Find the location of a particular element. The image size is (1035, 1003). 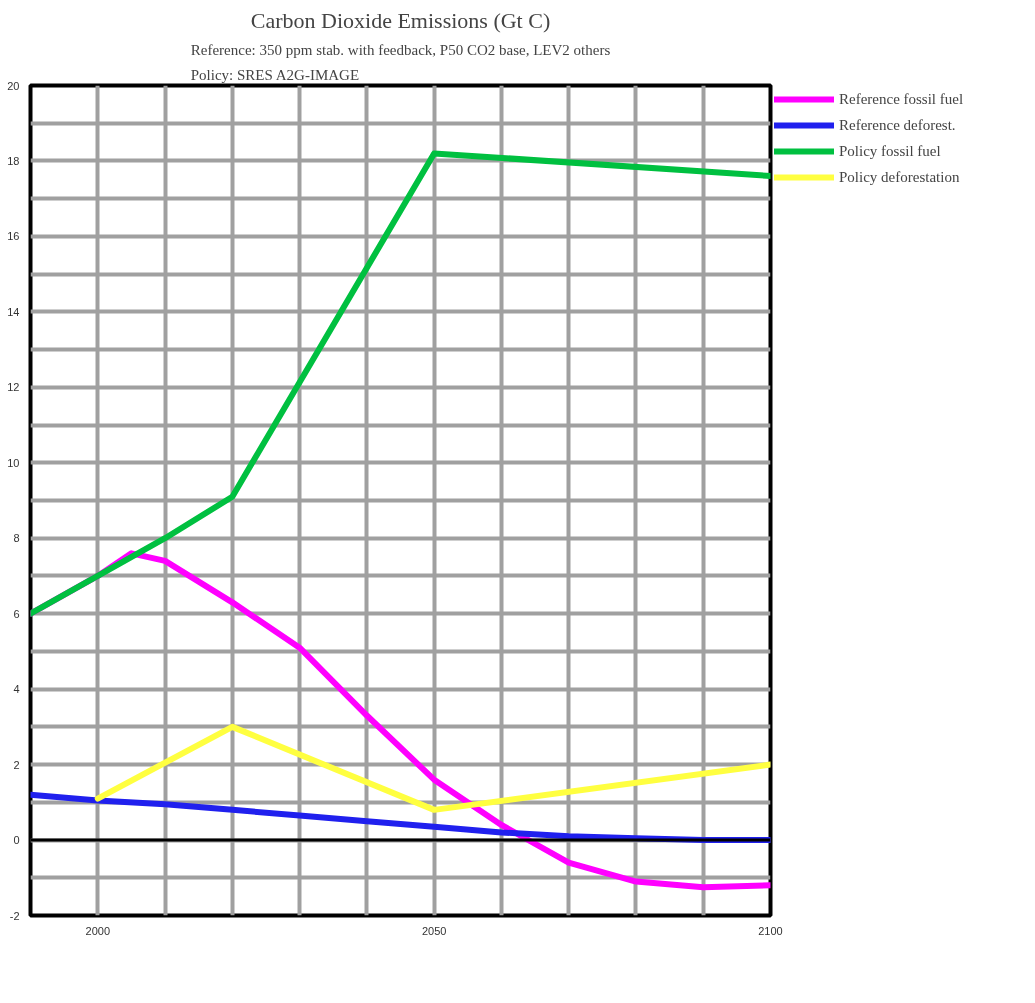

legend-label: Policy fossil fuel is located at coordinates (890, 151).